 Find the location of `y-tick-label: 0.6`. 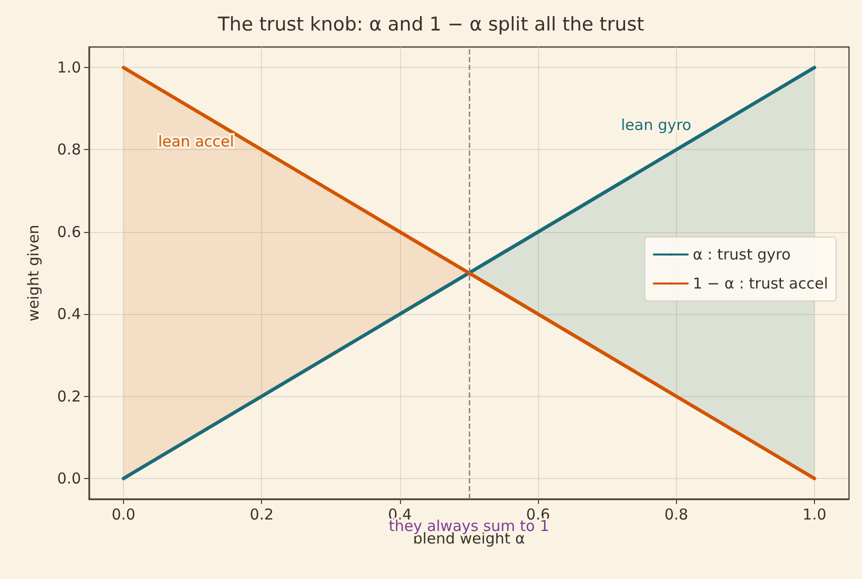

y-tick-label: 0.6 is located at coordinates (69, 231).